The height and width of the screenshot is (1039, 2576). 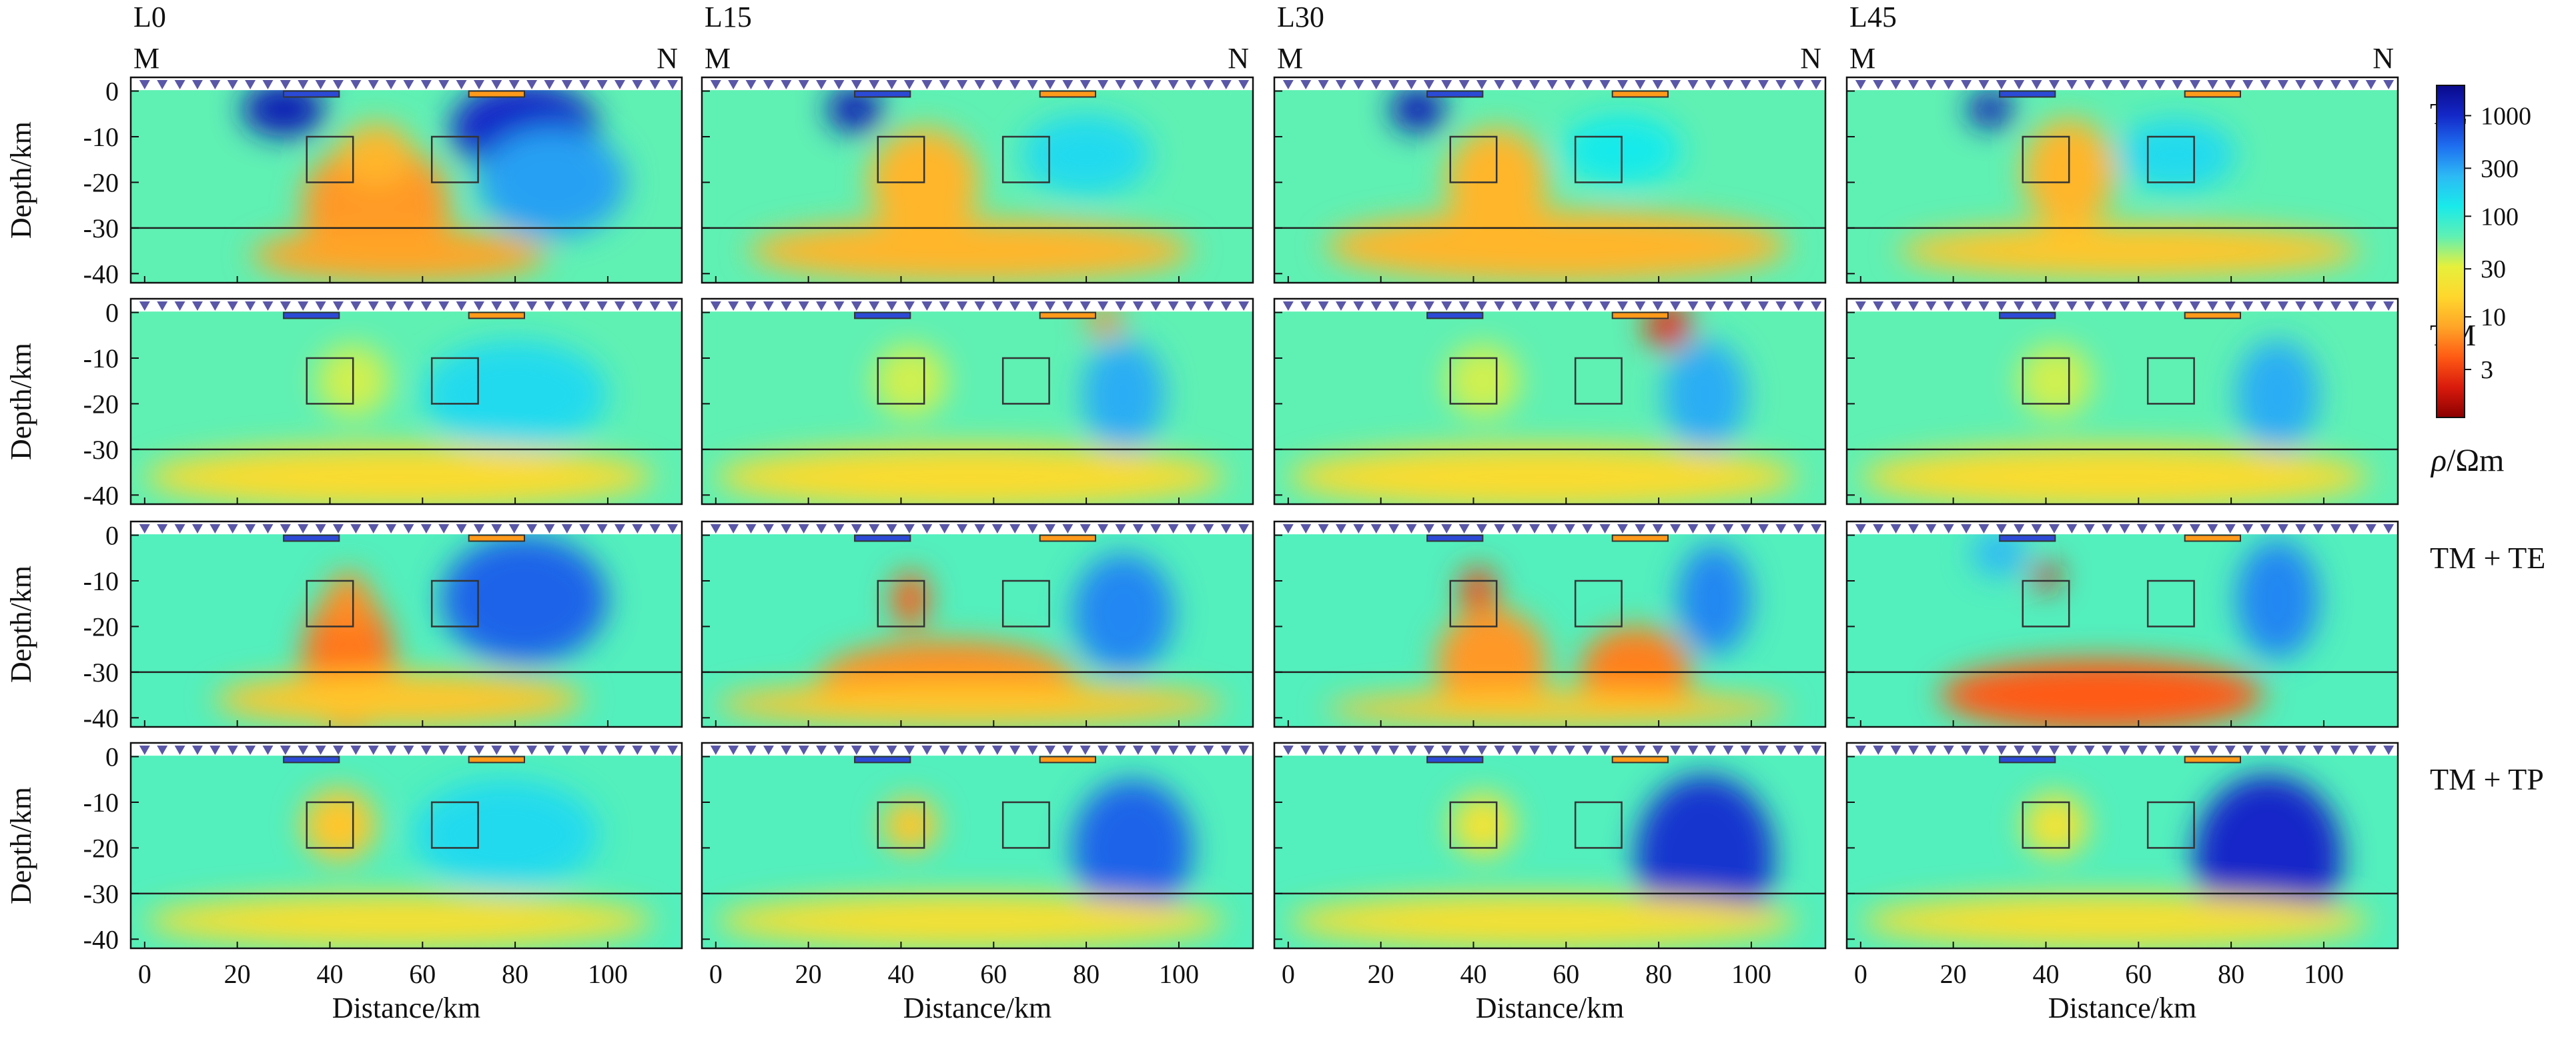 What do you see at coordinates (406, 1008) in the screenshot?
I see `x-axis-label: Distance/km` at bounding box center [406, 1008].